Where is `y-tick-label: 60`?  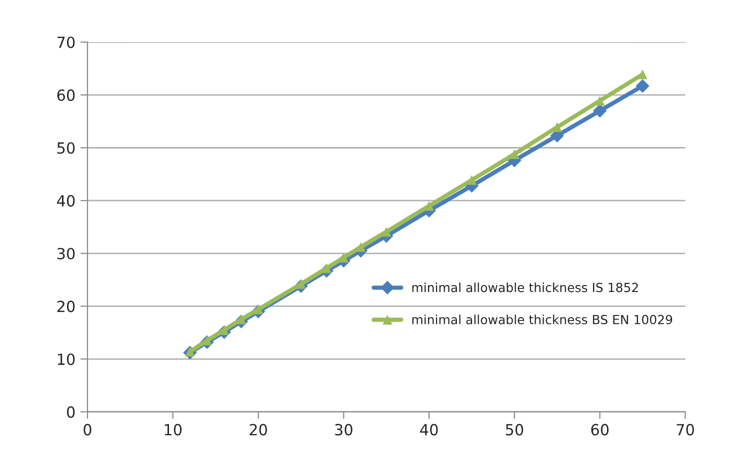 y-tick-label: 60 is located at coordinates (66, 95).